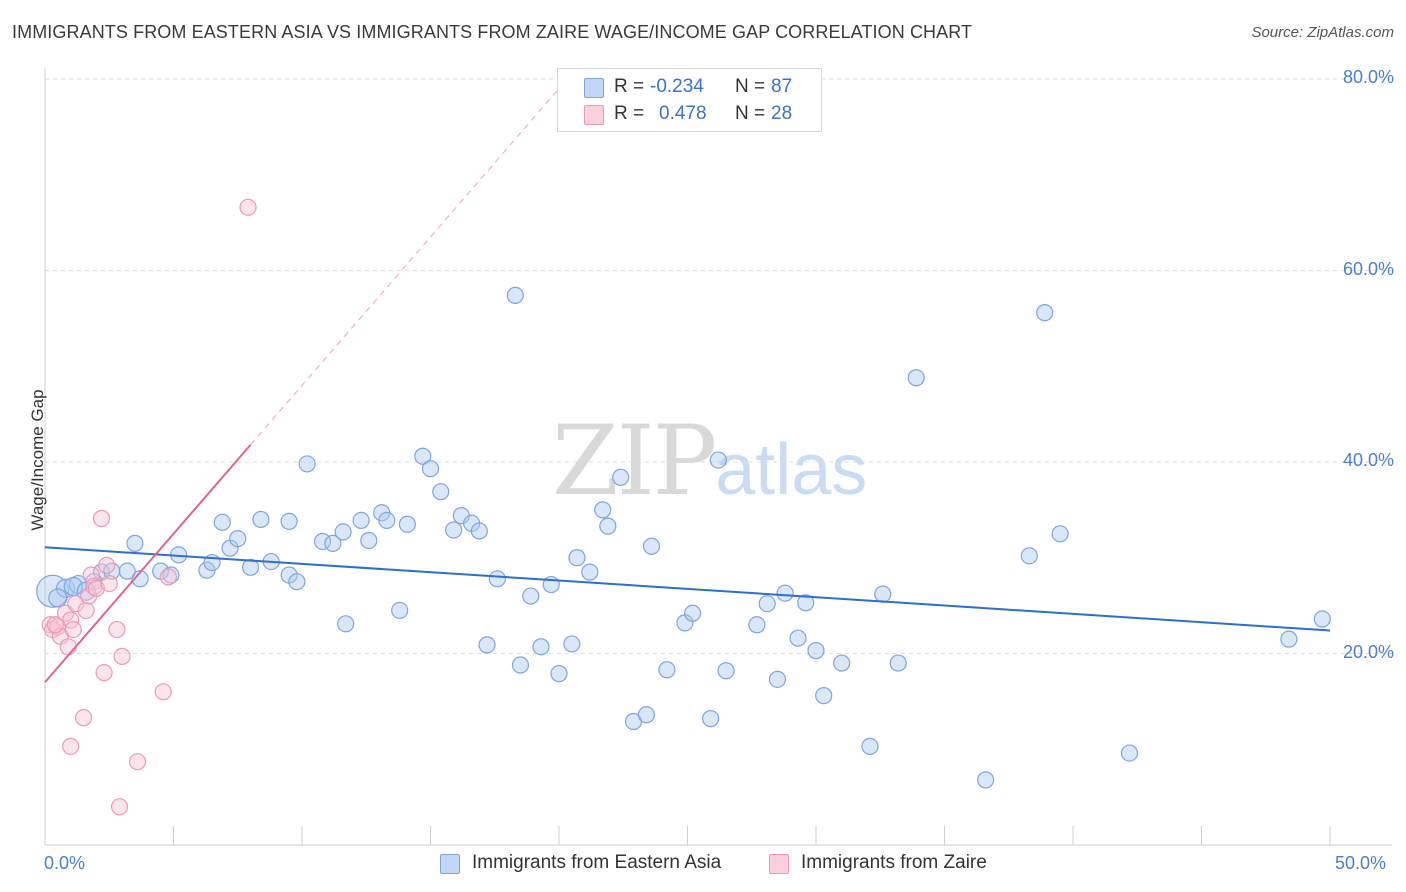 This screenshot has width=1406, height=892. What do you see at coordinates (1368, 268) in the screenshot?
I see `y-tick-label: 60.0%` at bounding box center [1368, 268].